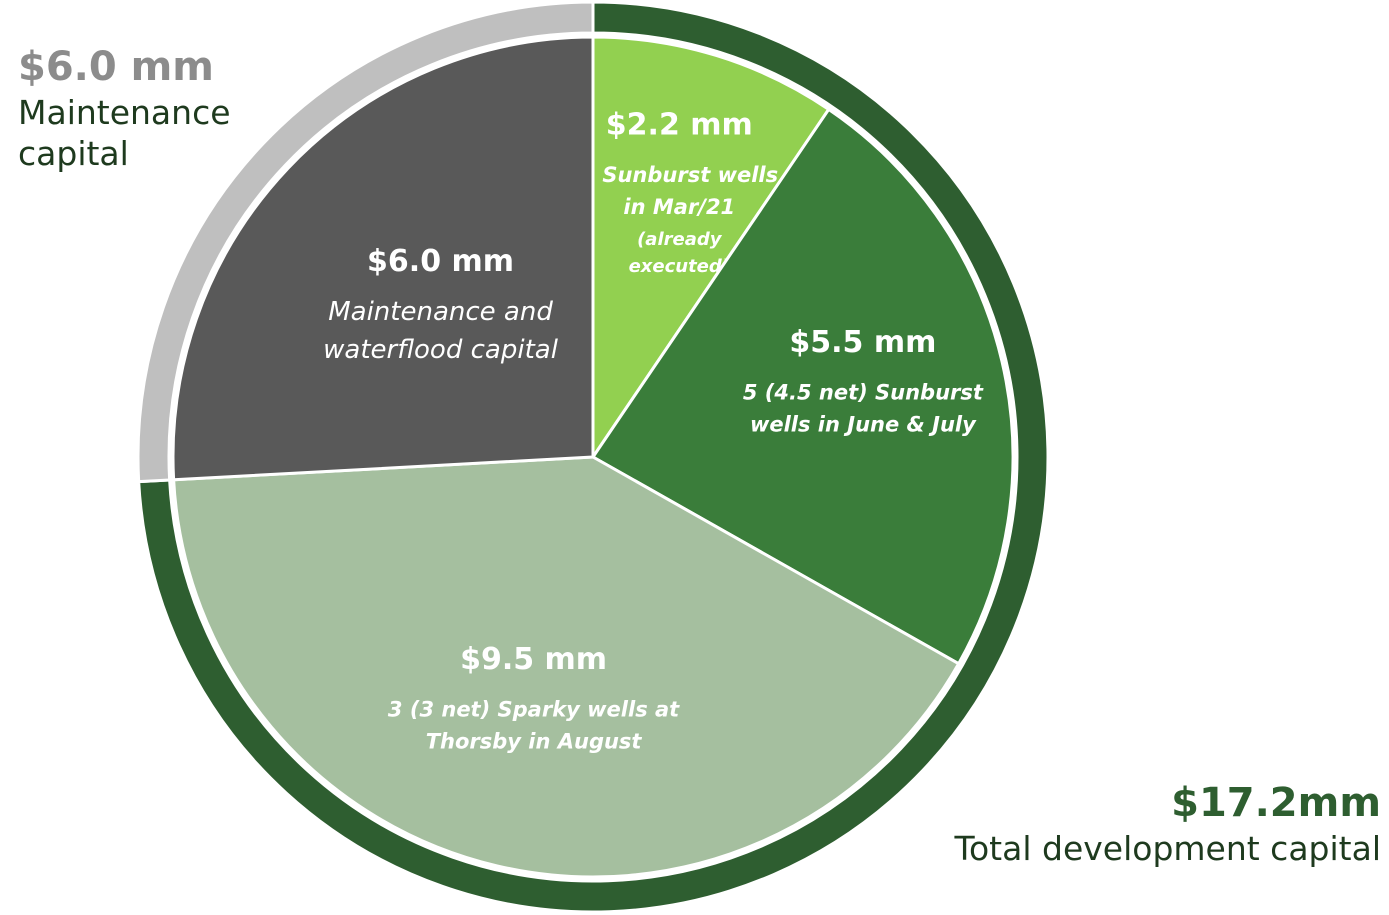  I want to click on slice-description: in Mar/21, so click(679, 207).